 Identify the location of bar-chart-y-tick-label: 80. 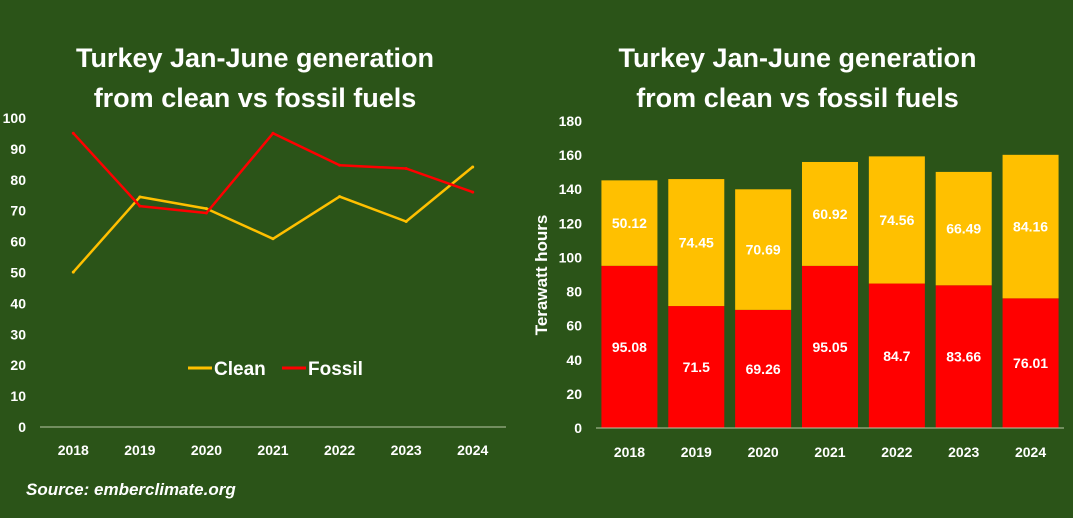
(574, 292).